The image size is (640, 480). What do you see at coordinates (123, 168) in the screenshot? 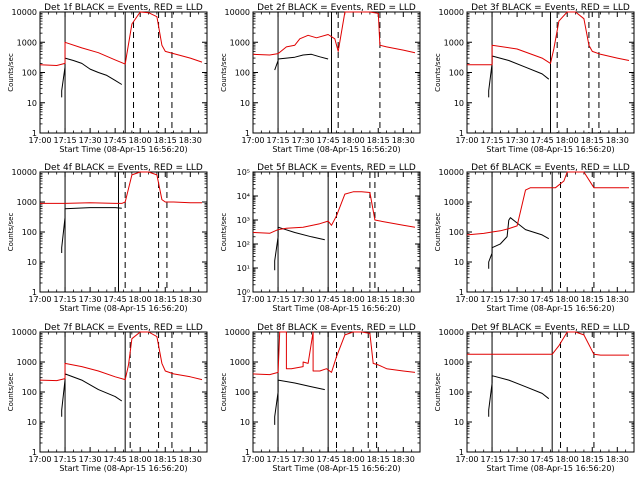
I see `panel-title: Det 4f BLACK = Events, RED = LLD` at bounding box center [123, 168].